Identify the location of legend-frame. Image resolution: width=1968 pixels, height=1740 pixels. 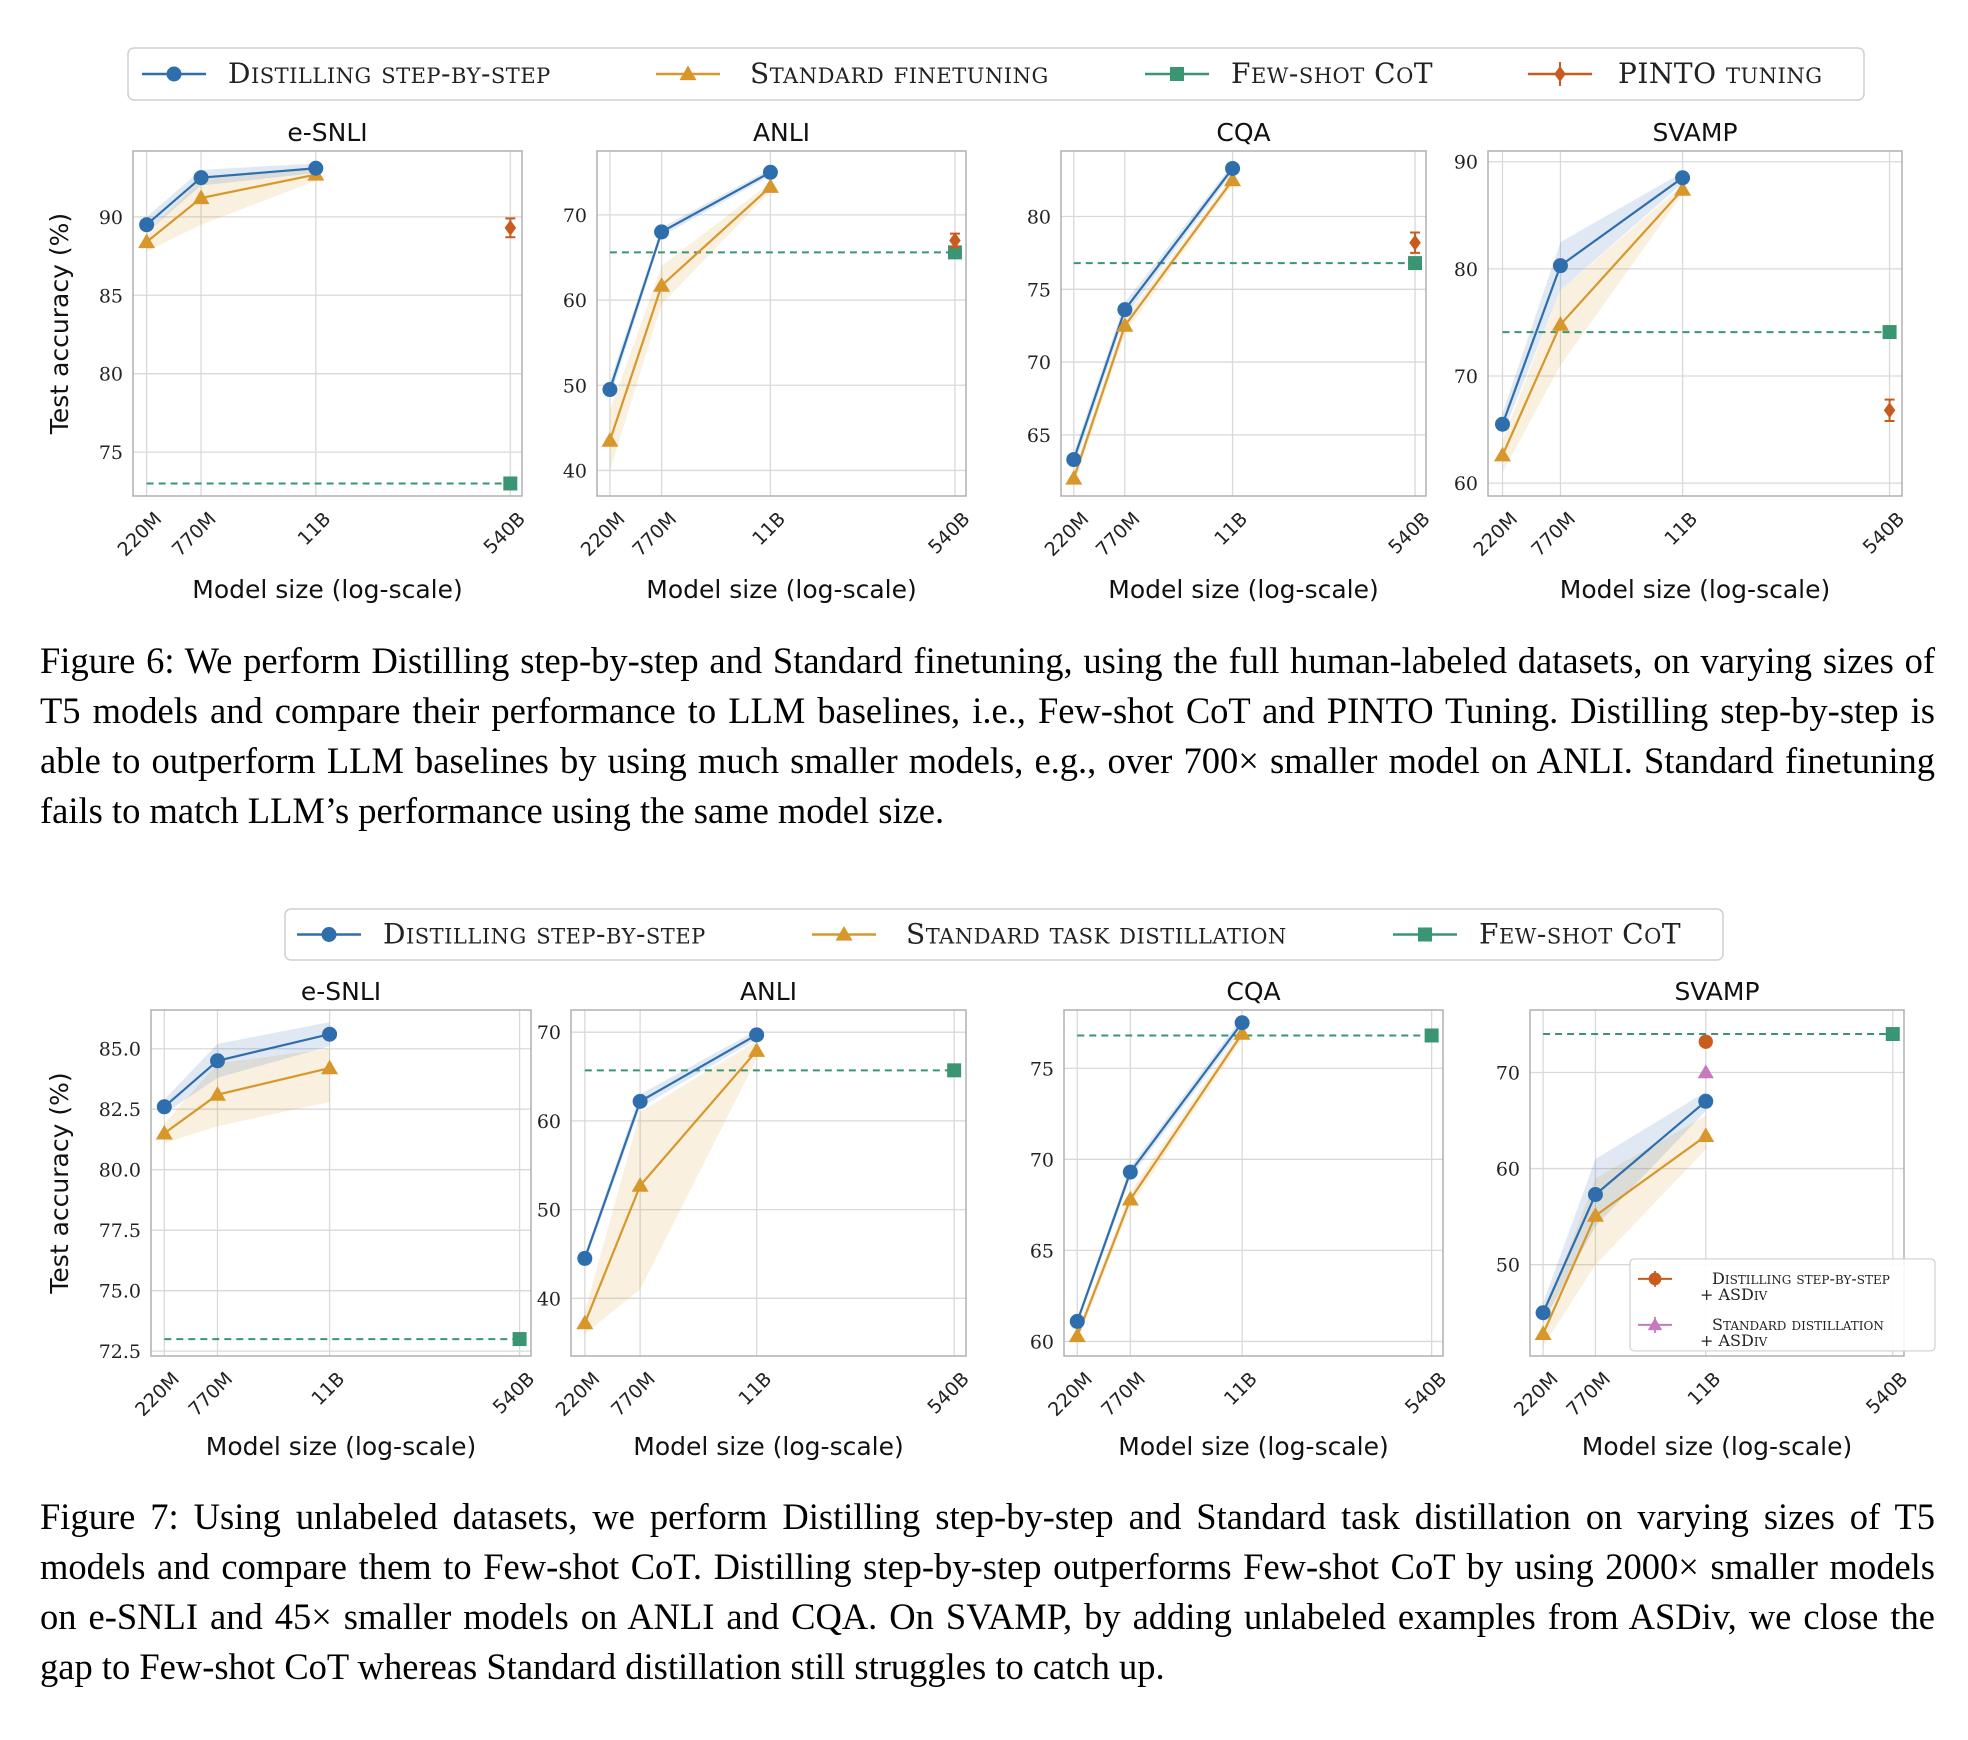
(996, 74).